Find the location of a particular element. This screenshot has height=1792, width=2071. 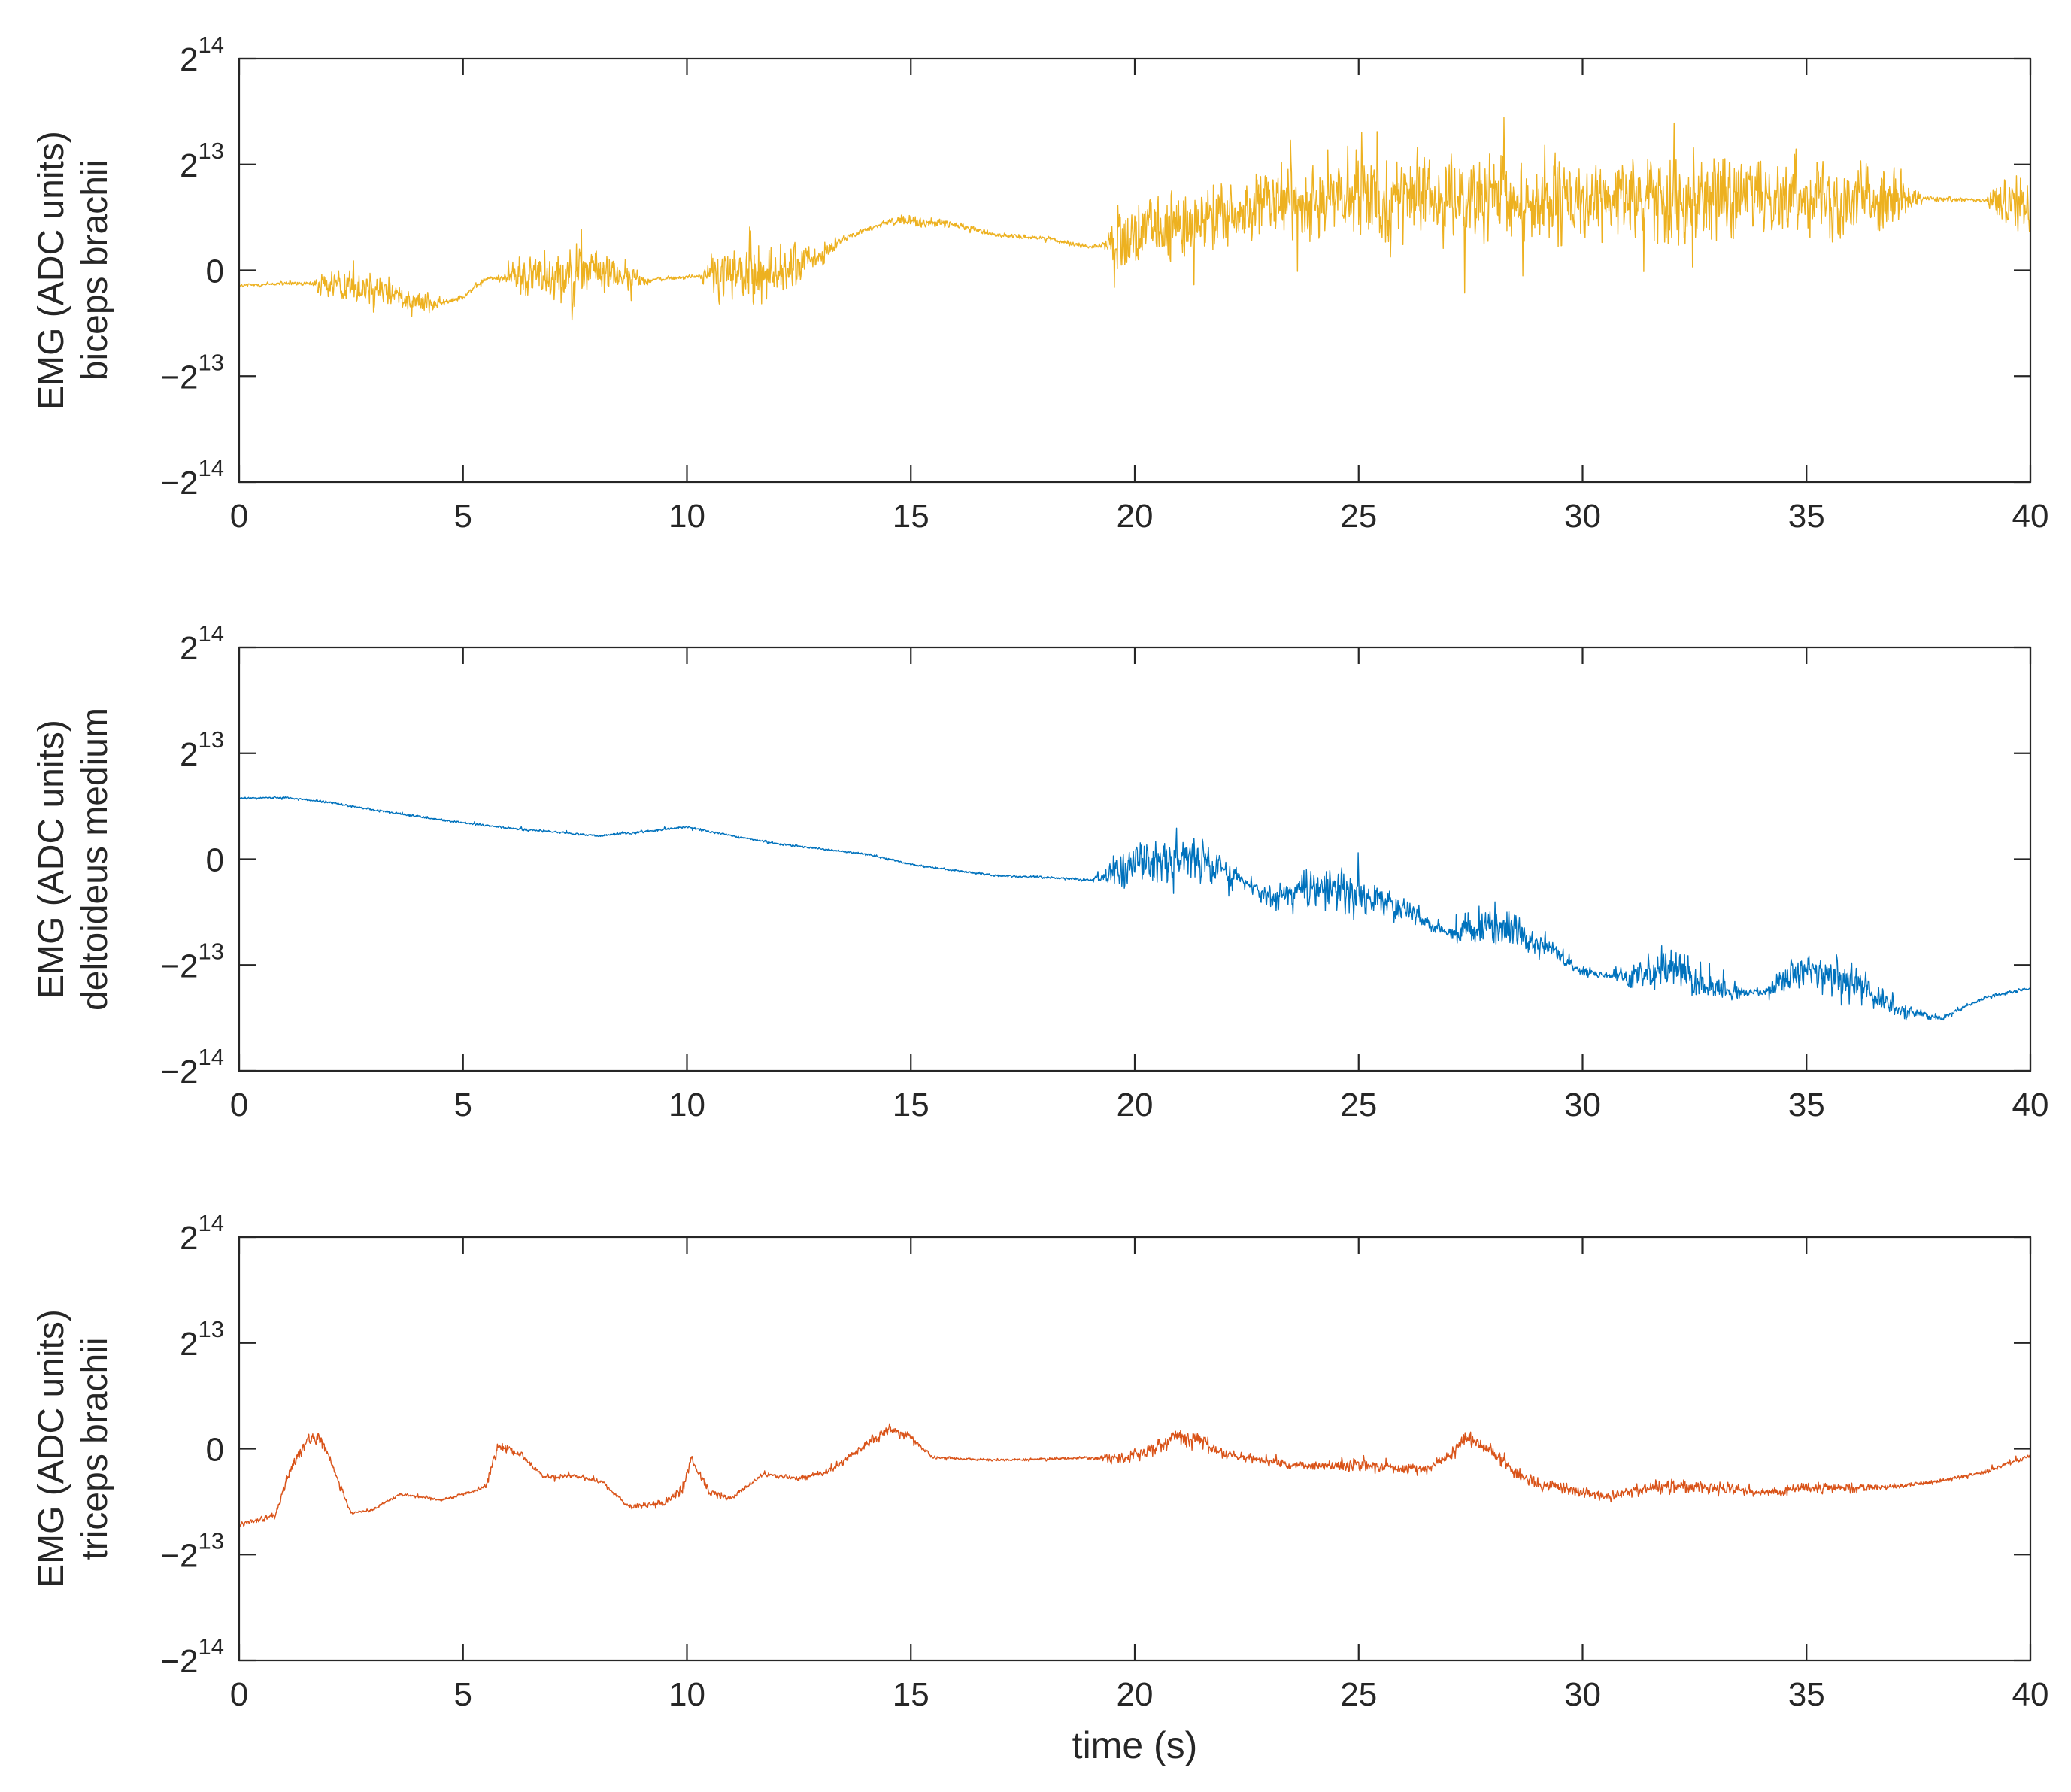

y-axis-label: EMG (ADC units) triceps brachii is located at coordinates (73, 1449).